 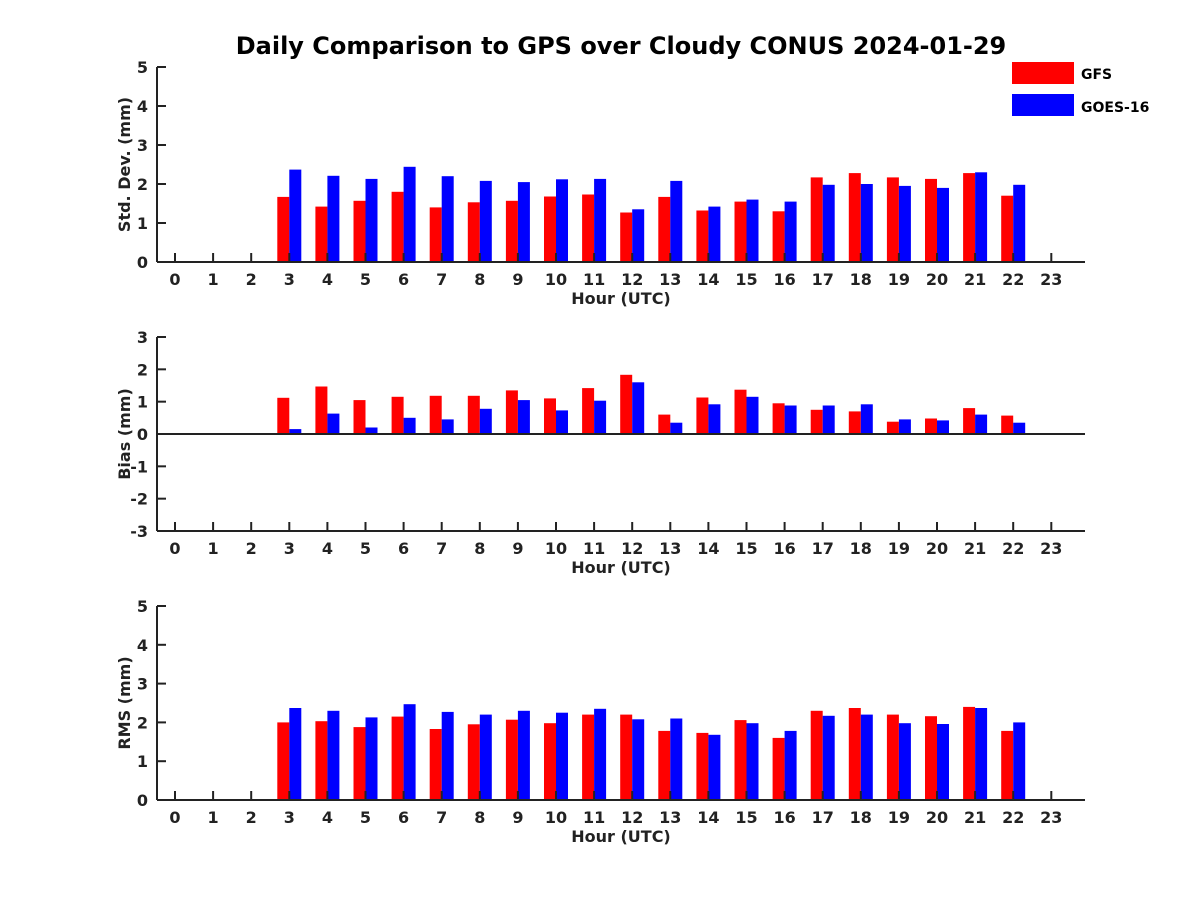 What do you see at coordinates (899, 817) in the screenshot?
I see `x-tick-label: 19` at bounding box center [899, 817].